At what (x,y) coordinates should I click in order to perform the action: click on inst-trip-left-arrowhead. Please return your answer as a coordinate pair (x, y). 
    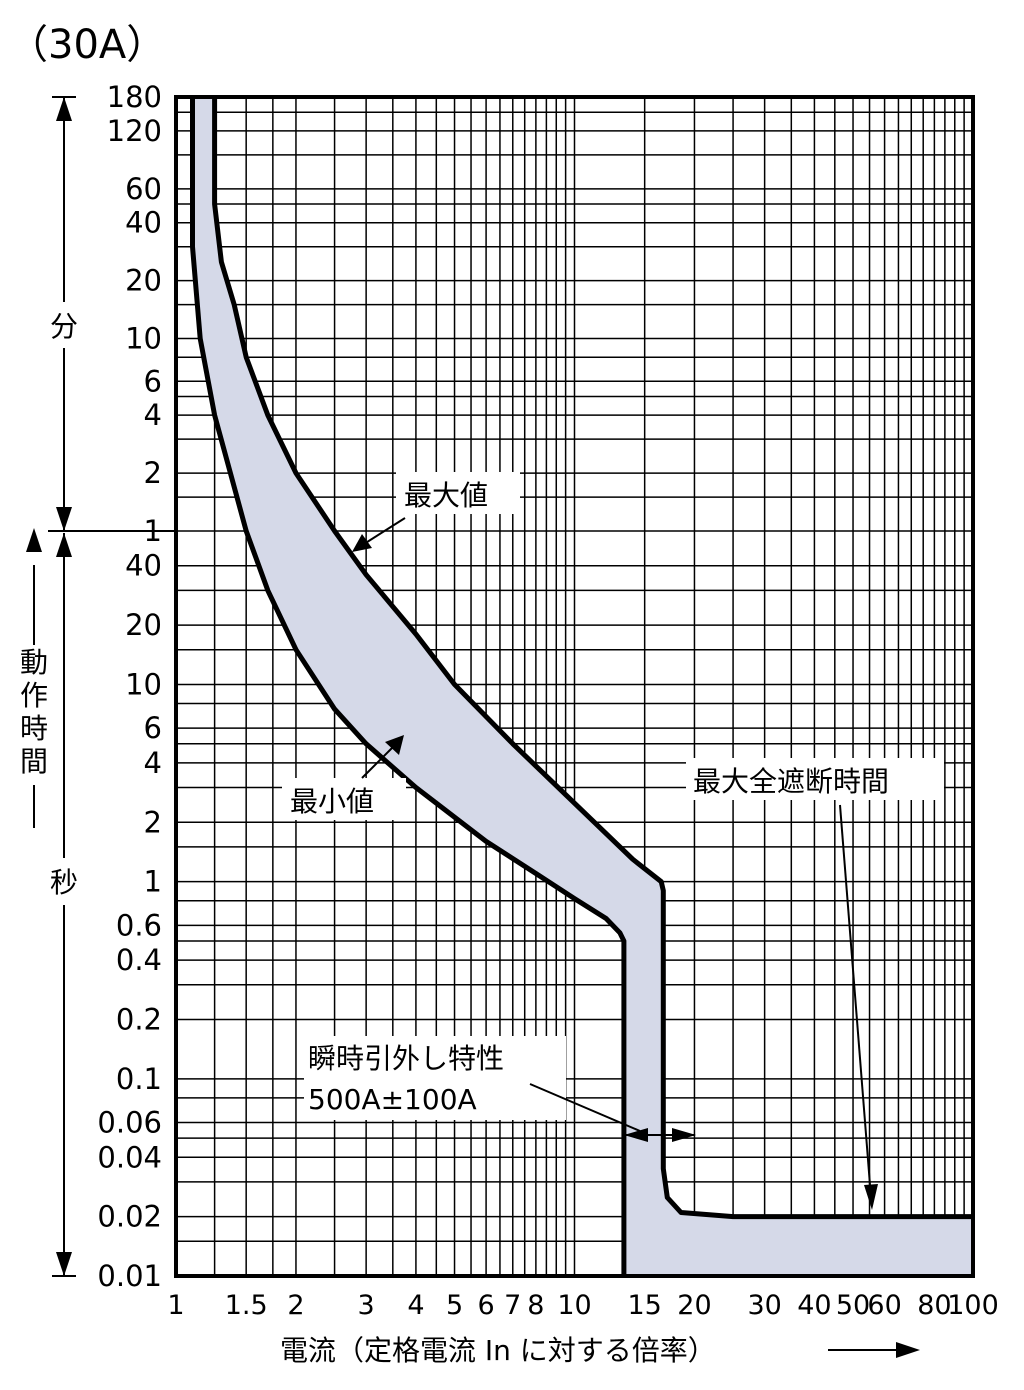
    Looking at the image, I should click on (636, 1135).